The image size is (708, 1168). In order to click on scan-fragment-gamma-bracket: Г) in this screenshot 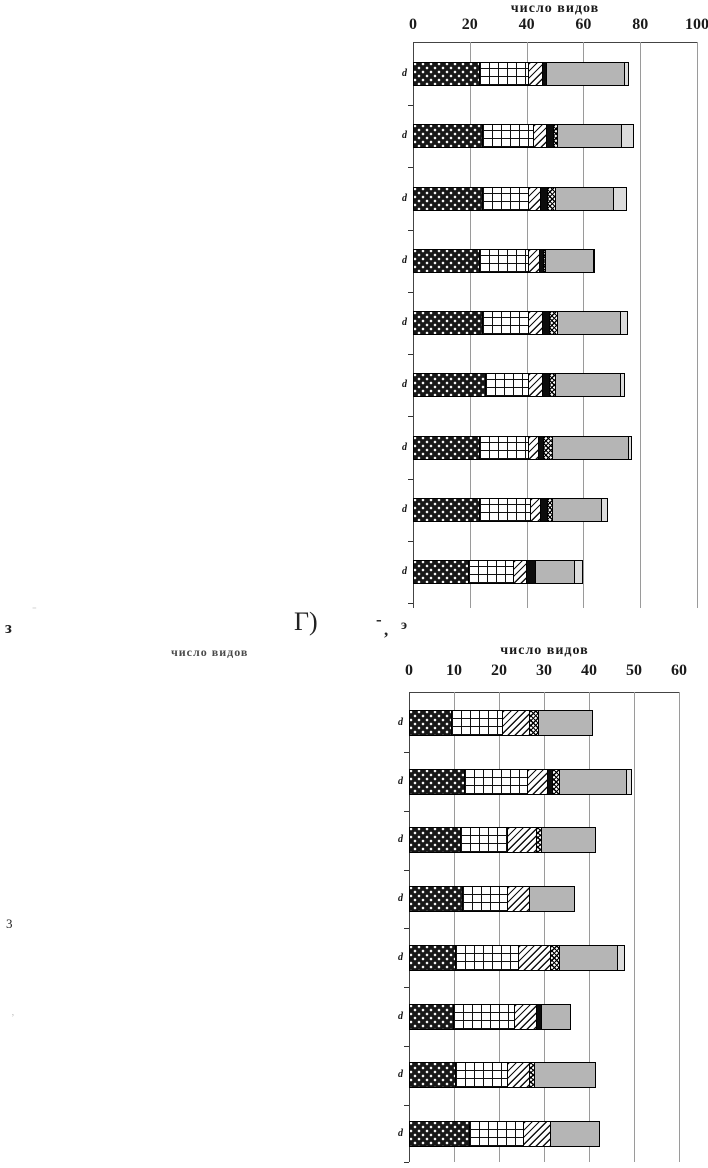, I will do `click(306, 621)`.